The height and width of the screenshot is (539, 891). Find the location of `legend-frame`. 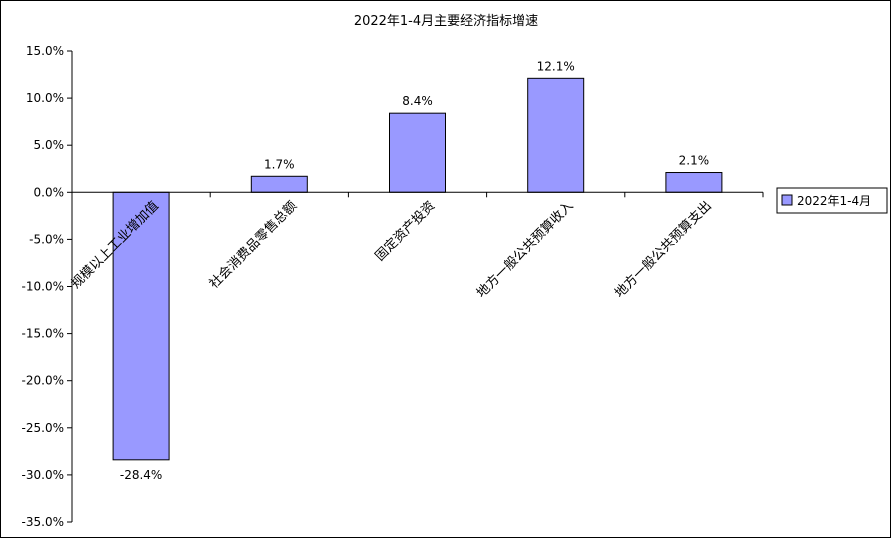

legend-frame is located at coordinates (832, 200).